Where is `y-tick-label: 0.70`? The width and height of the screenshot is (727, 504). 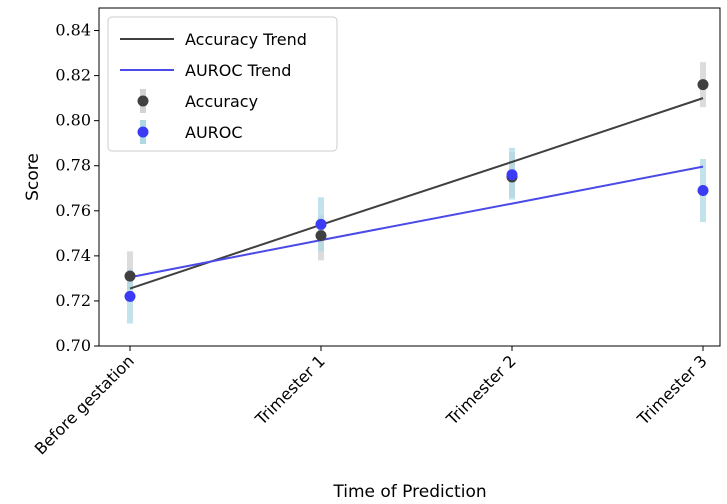 y-tick-label: 0.70 is located at coordinates (73, 345).